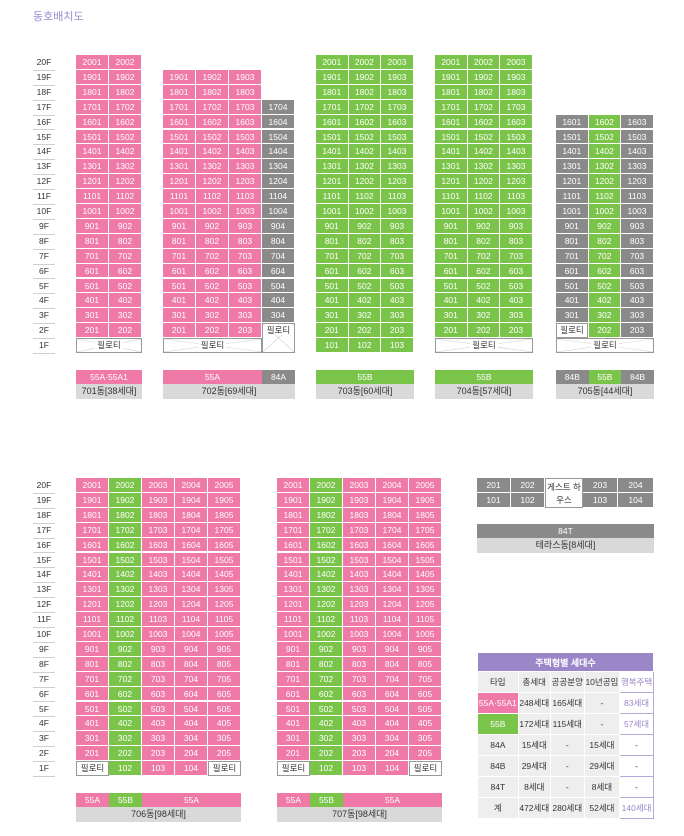  I want to click on unit-cell: 1604, so click(392, 545).